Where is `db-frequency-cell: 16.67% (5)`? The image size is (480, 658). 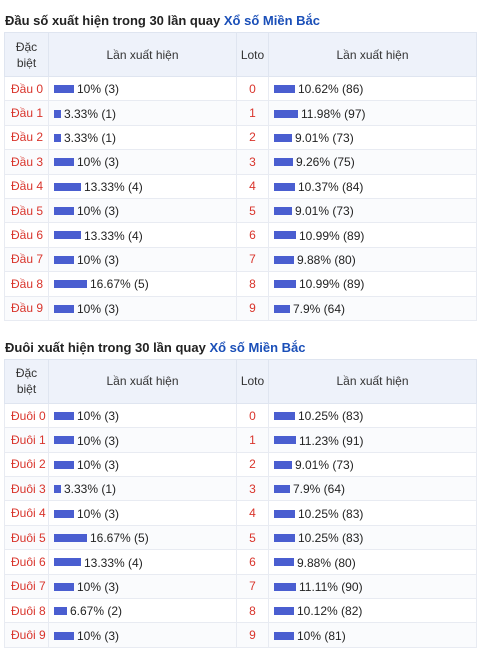 db-frequency-cell: 16.67% (5) is located at coordinates (142, 284).